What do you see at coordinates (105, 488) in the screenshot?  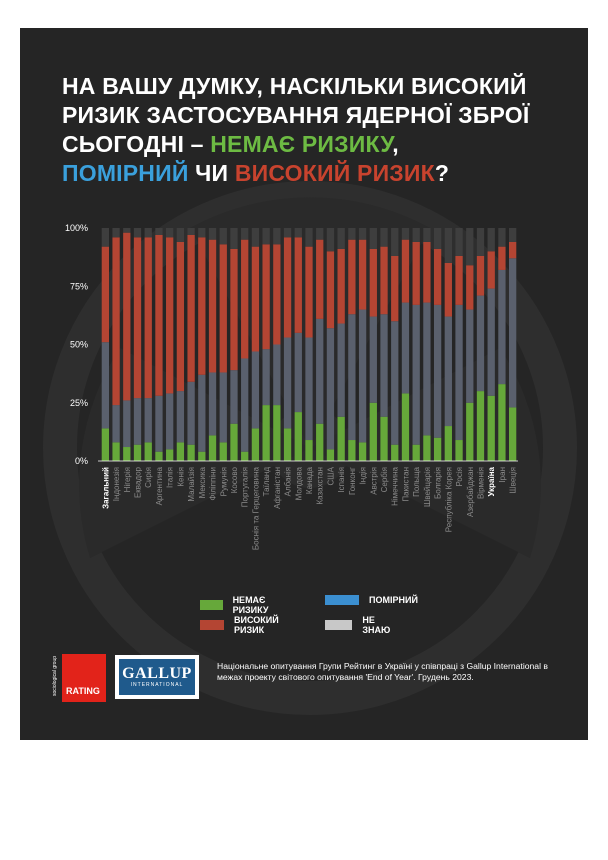 I see `x-tick-label: Загальний` at bounding box center [105, 488].